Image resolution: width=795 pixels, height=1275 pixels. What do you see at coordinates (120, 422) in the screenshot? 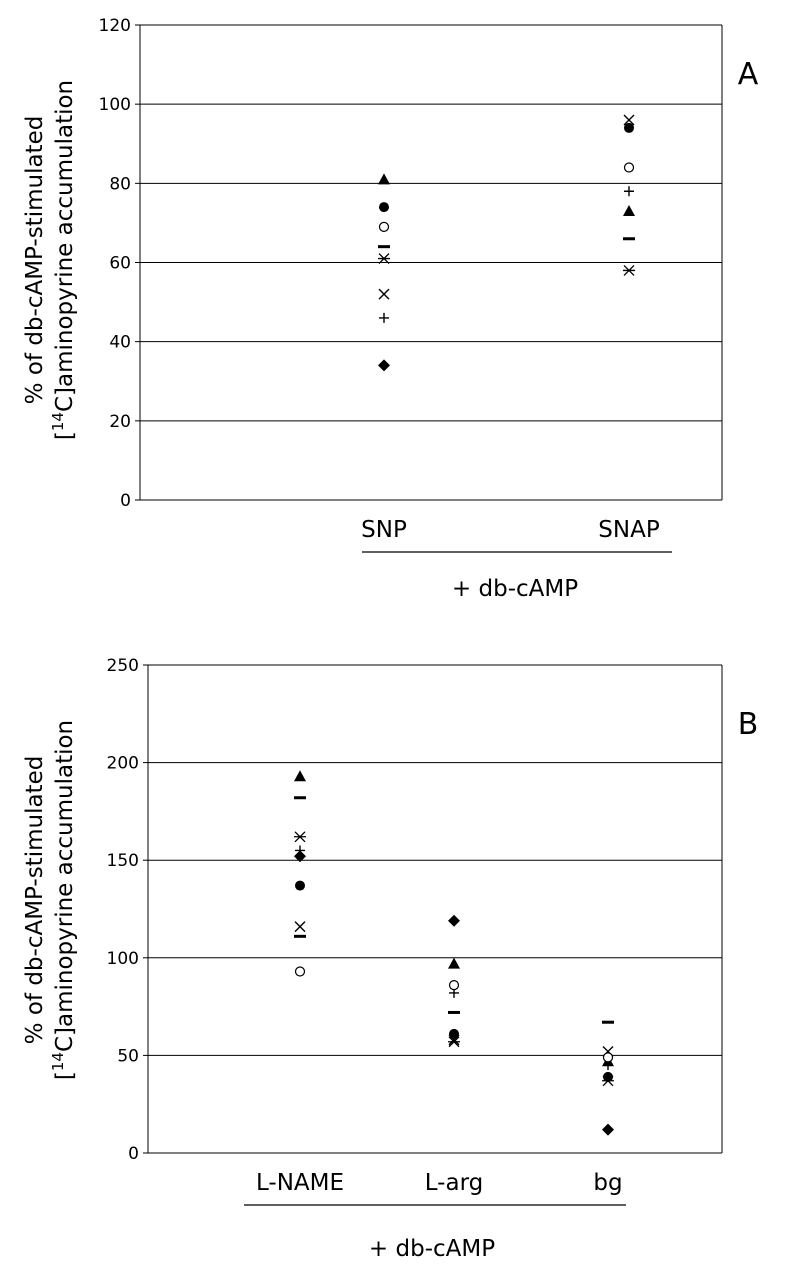
I see `y-tick-label: 20` at bounding box center [120, 422].